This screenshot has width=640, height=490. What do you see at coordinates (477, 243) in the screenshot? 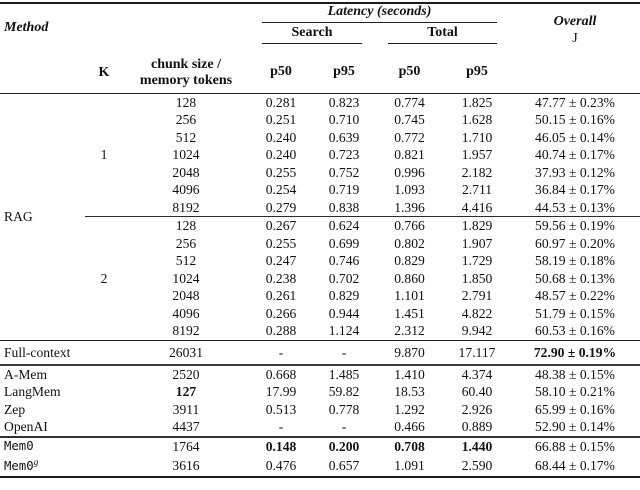
I see `total-p95-value: 1.907` at bounding box center [477, 243].